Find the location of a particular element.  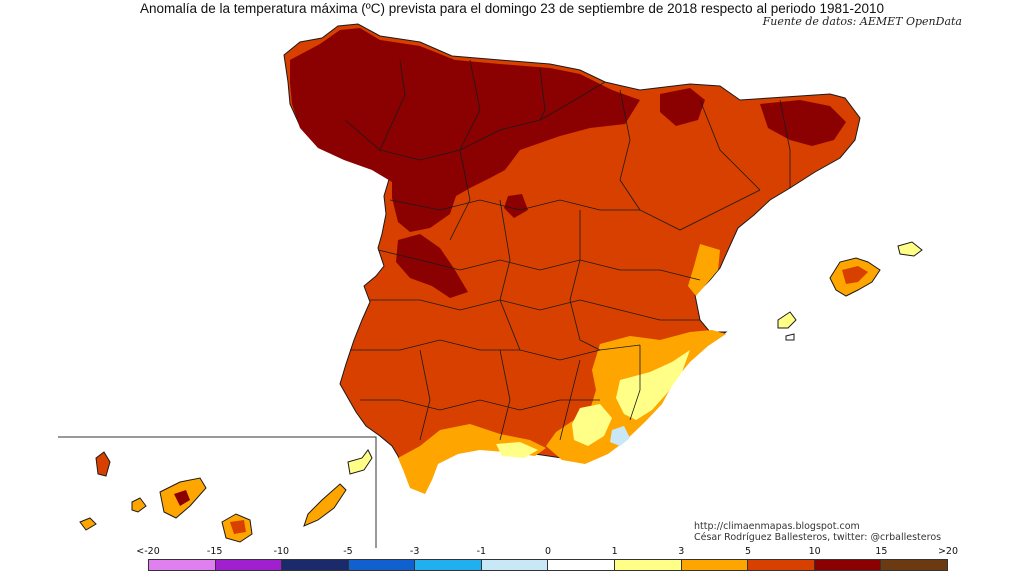

legend-tick-label: <-20 is located at coordinates (148, 551).